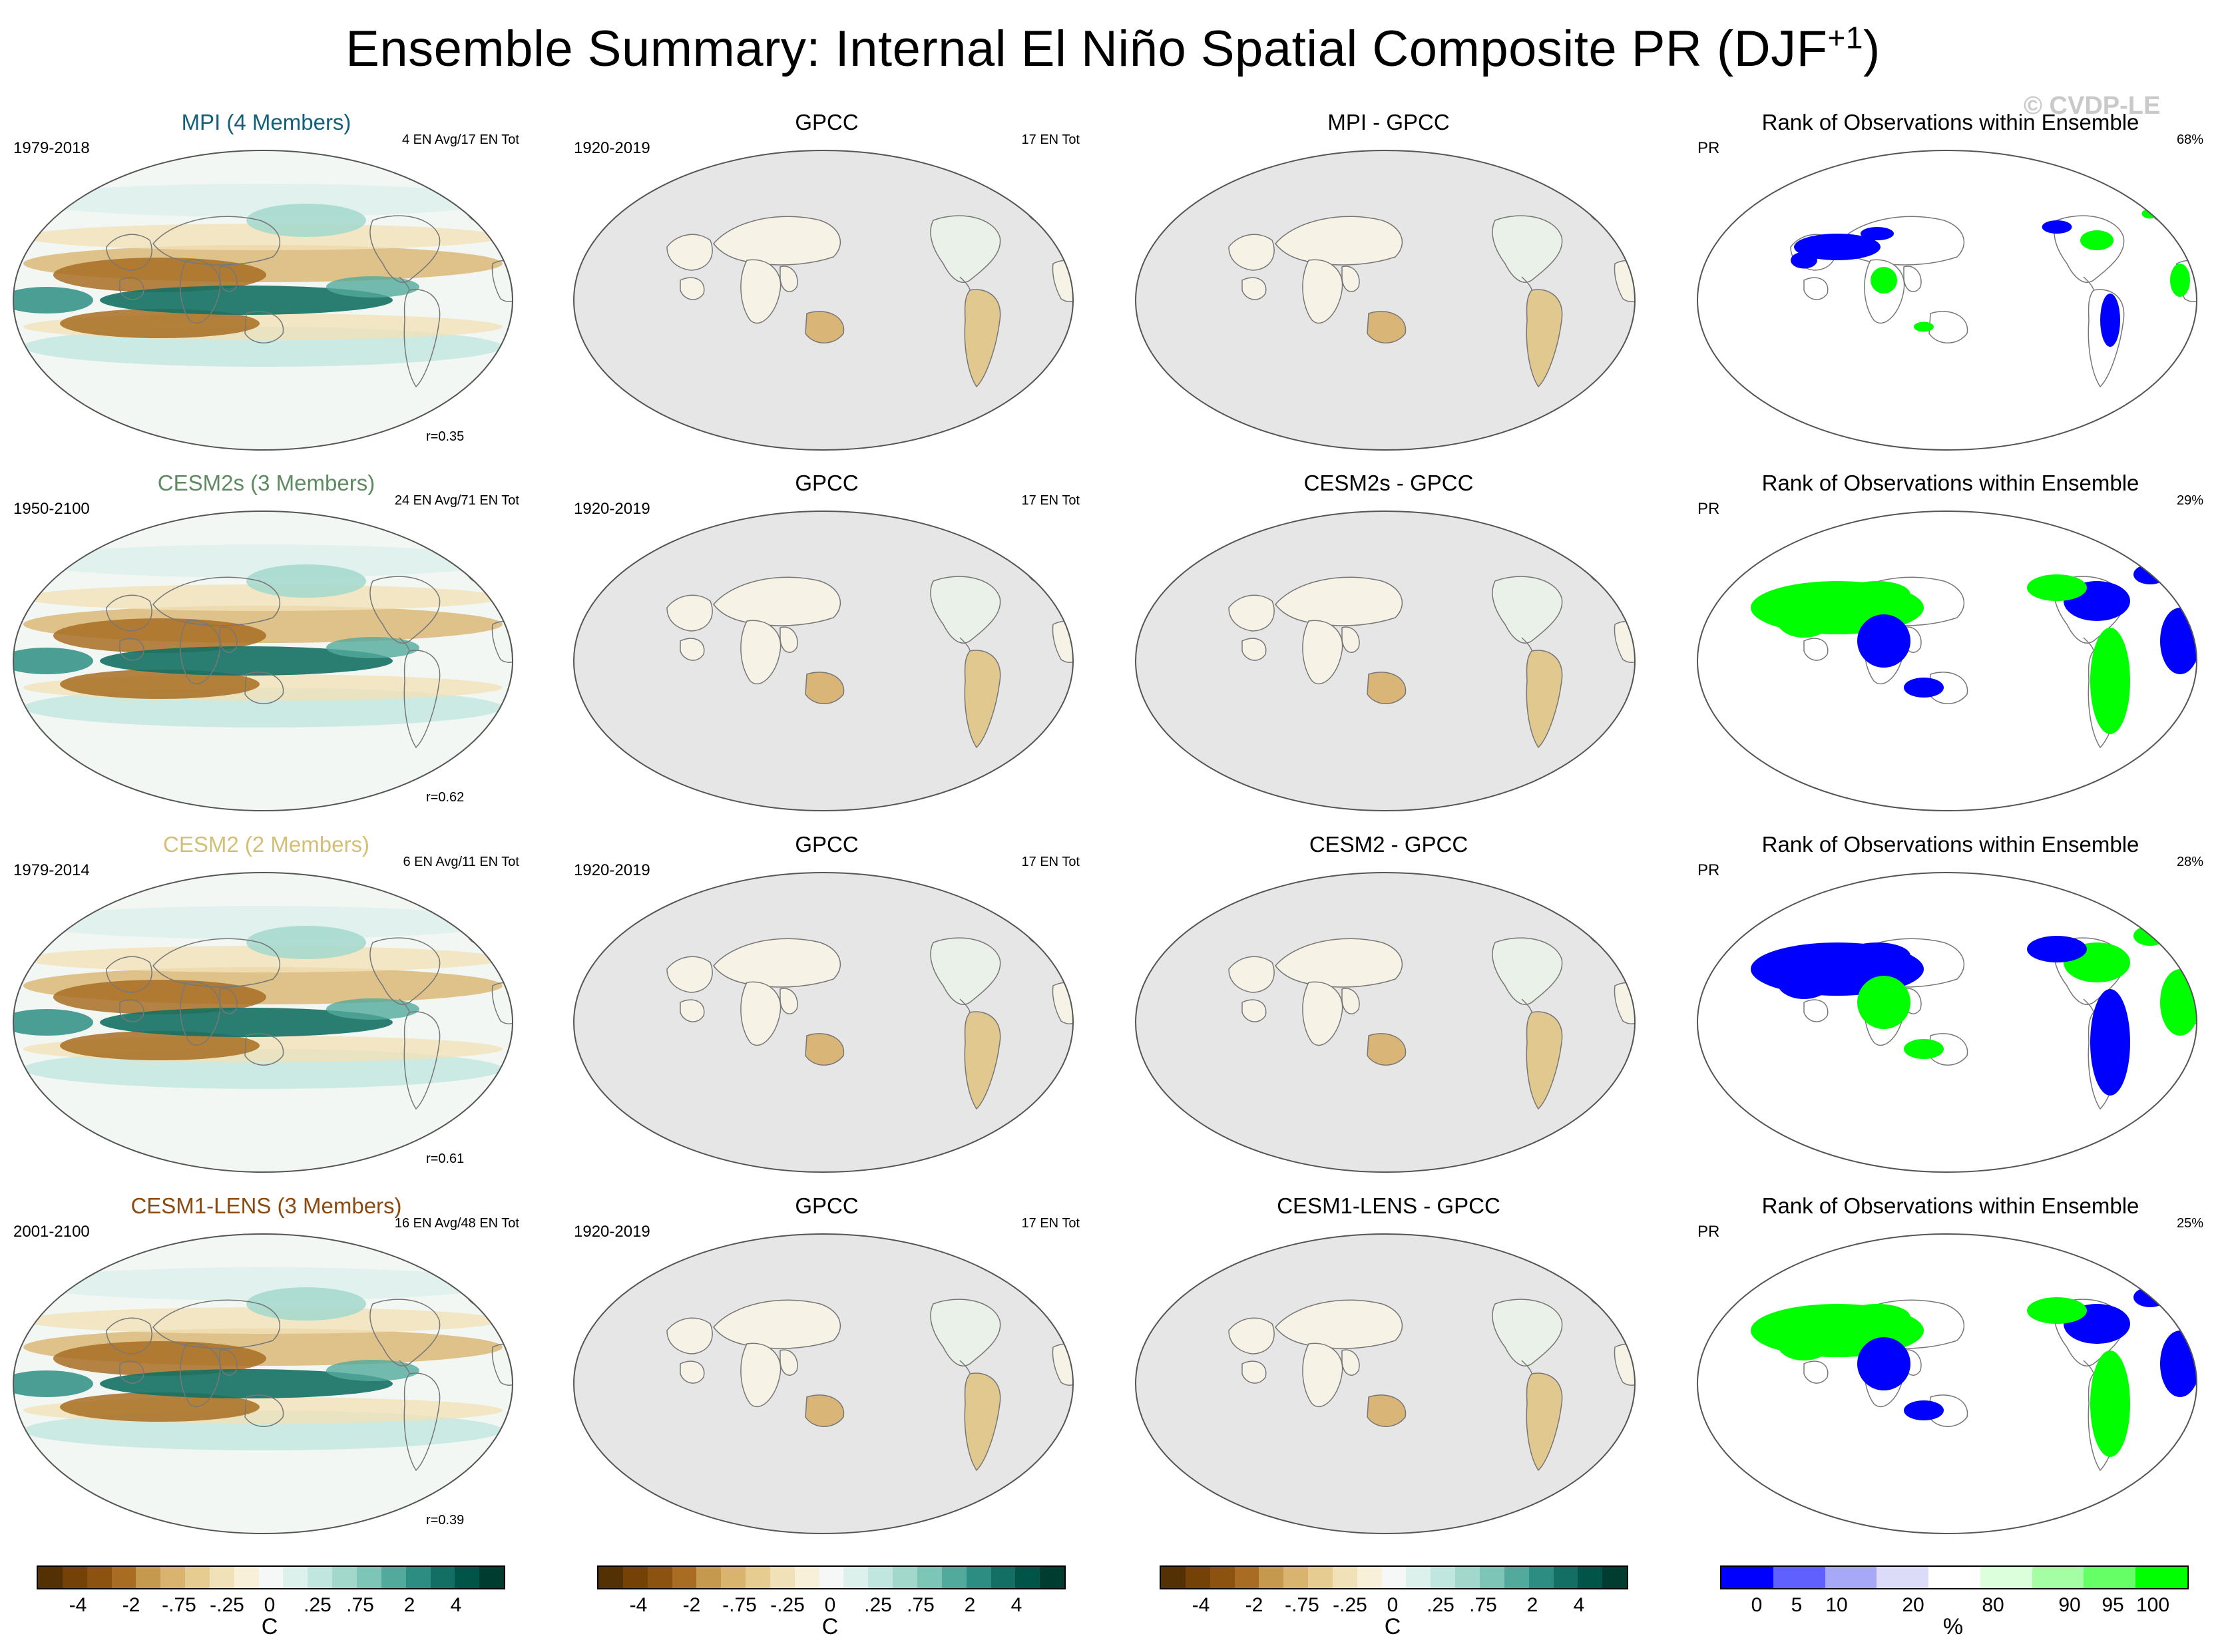 The height and width of the screenshot is (1652, 2226). What do you see at coordinates (461, 862) in the screenshot?
I see `event-count-label: 6 EN Avg/11 EN Tot` at bounding box center [461, 862].